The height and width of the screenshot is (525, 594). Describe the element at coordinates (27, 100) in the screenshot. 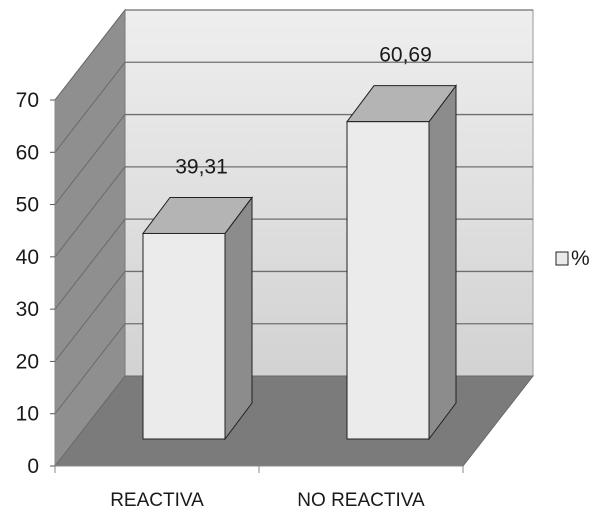

I see `y-tick-label: 70` at that location.